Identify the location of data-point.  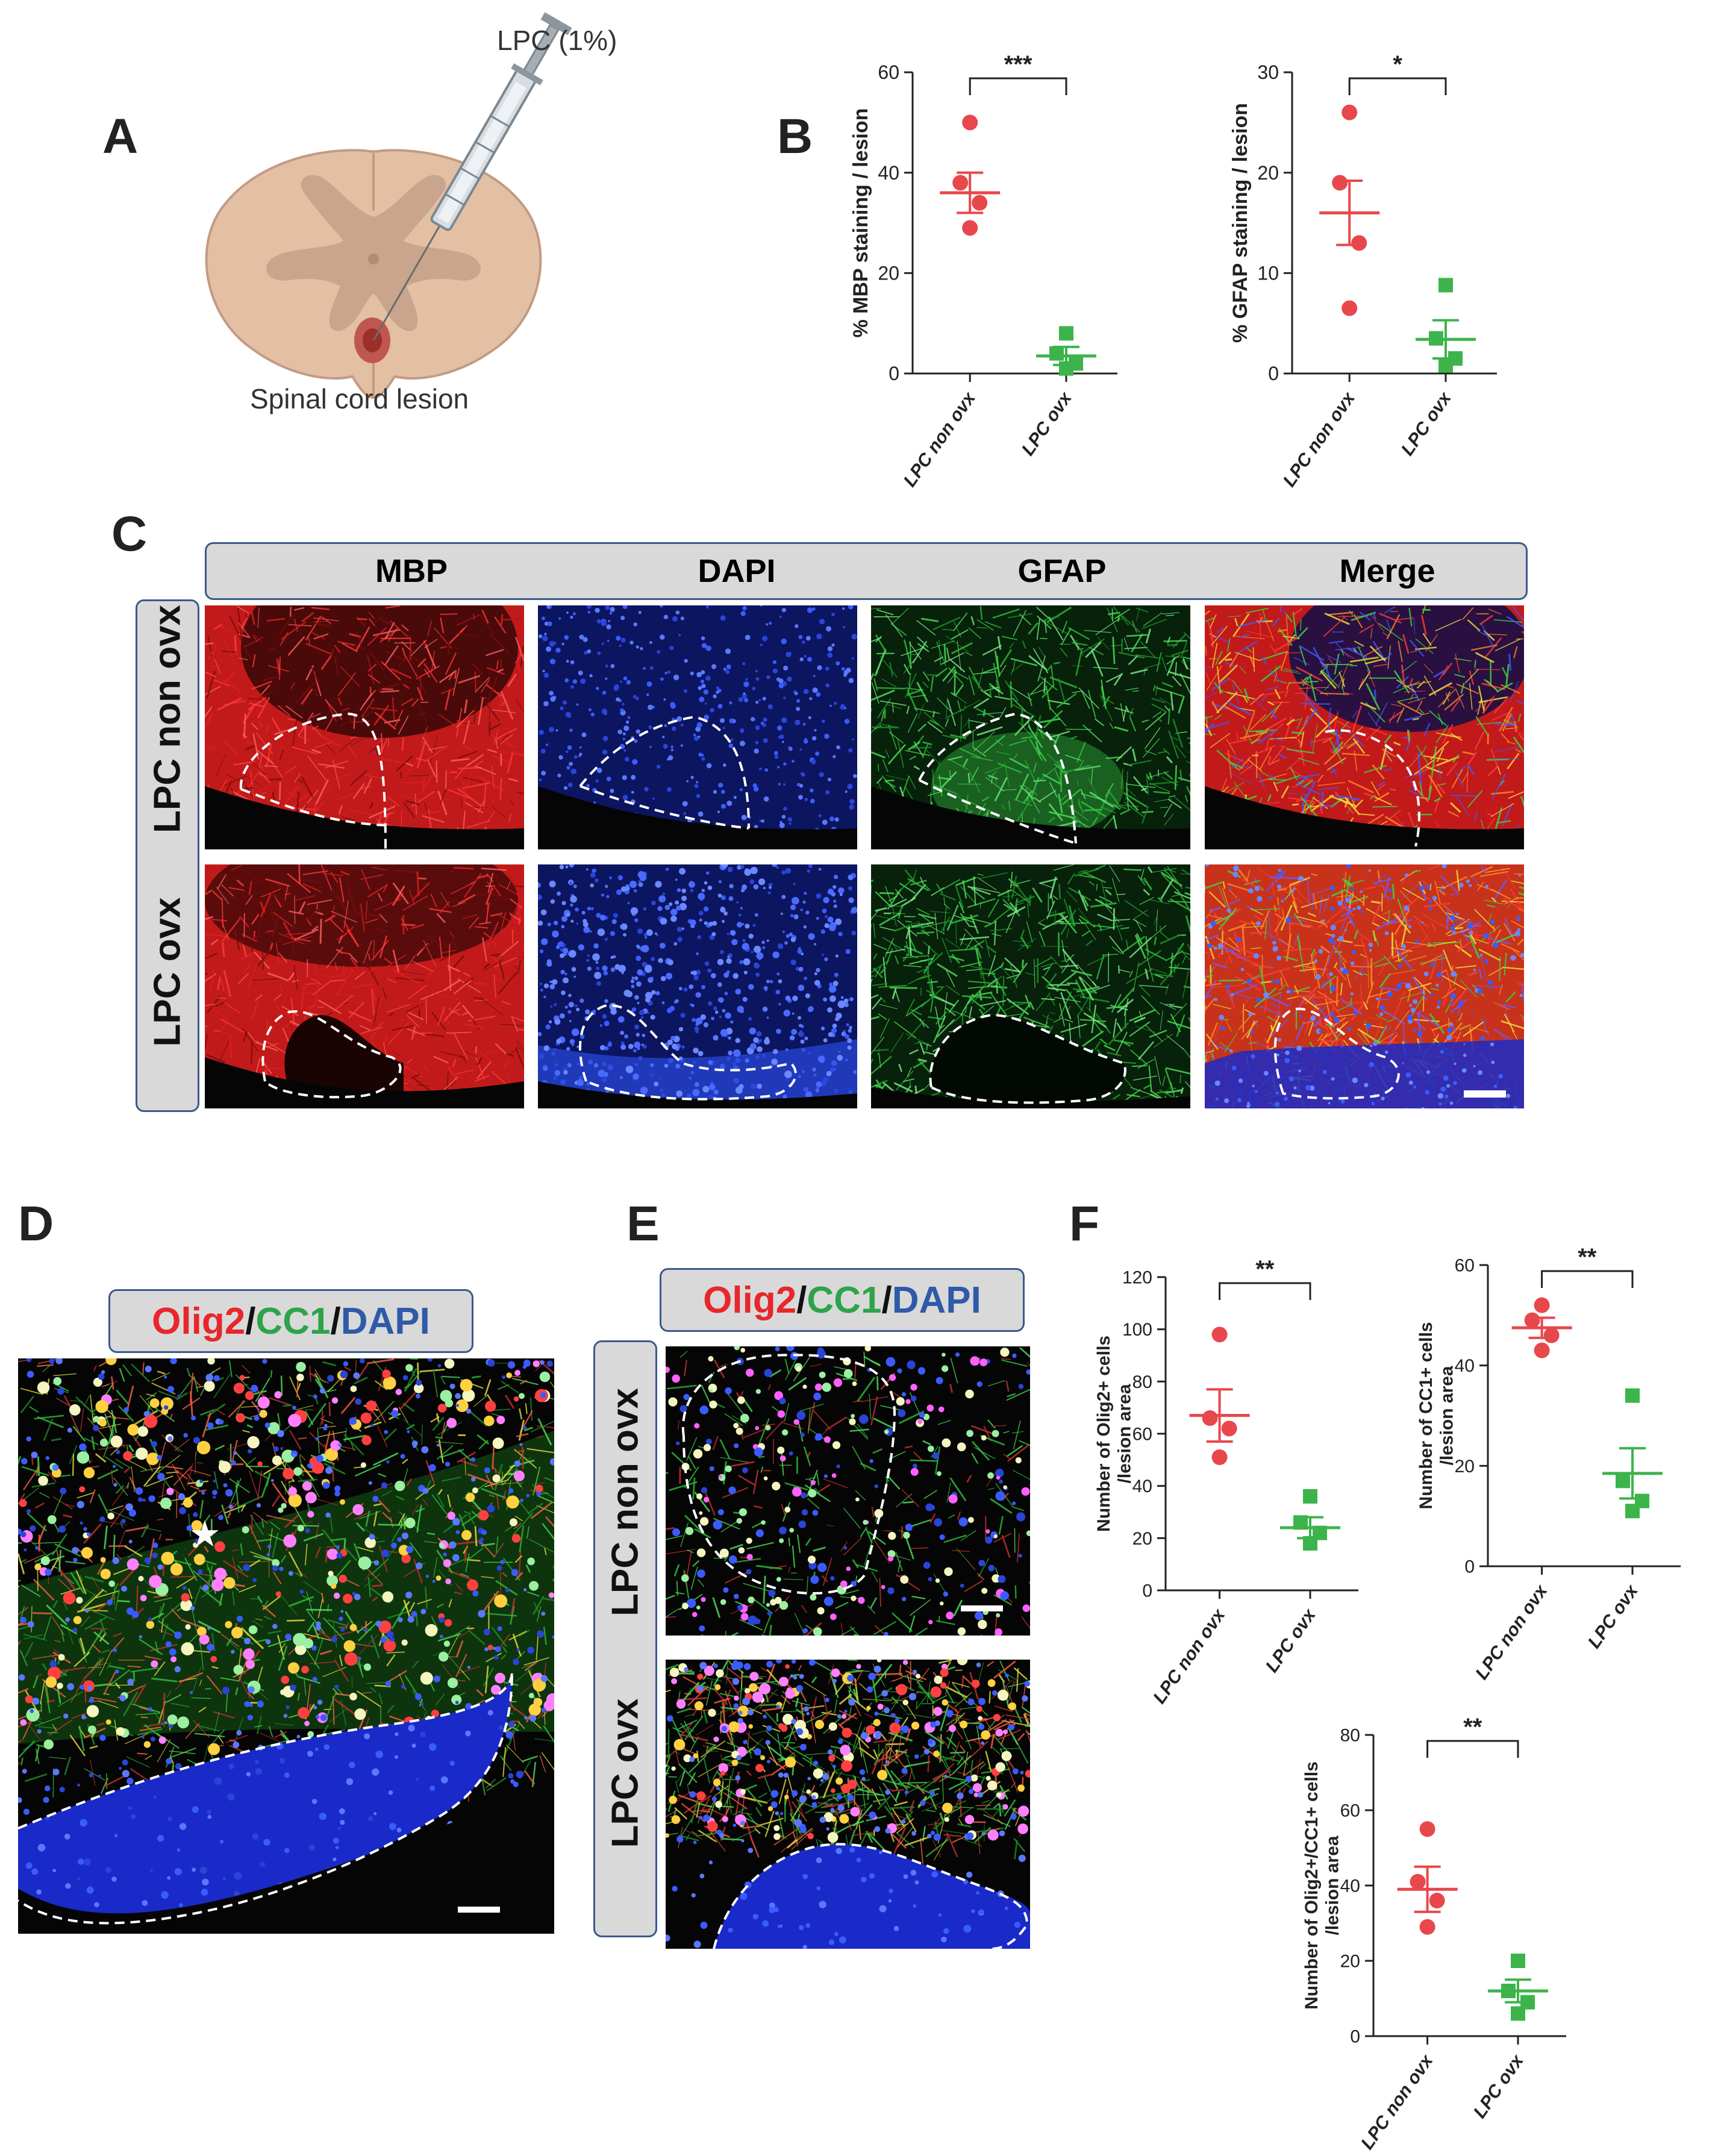
(970, 122).